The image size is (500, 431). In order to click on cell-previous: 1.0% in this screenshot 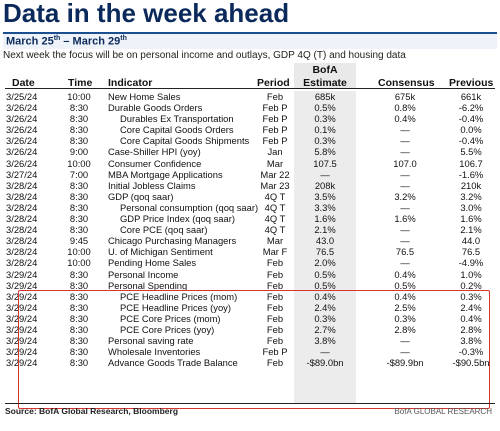, I will do `click(471, 274)`.